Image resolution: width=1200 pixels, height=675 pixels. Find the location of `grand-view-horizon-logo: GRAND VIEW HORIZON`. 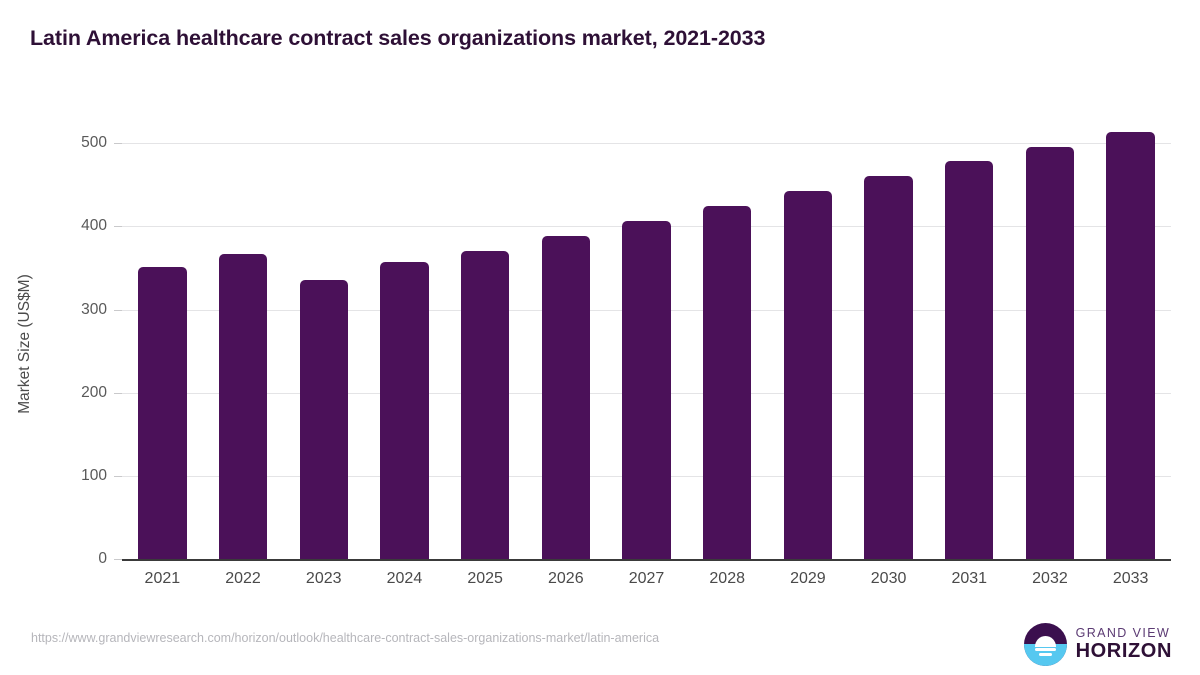

grand-view-horizon-logo: GRAND VIEW HORIZON is located at coordinates (1097, 644).